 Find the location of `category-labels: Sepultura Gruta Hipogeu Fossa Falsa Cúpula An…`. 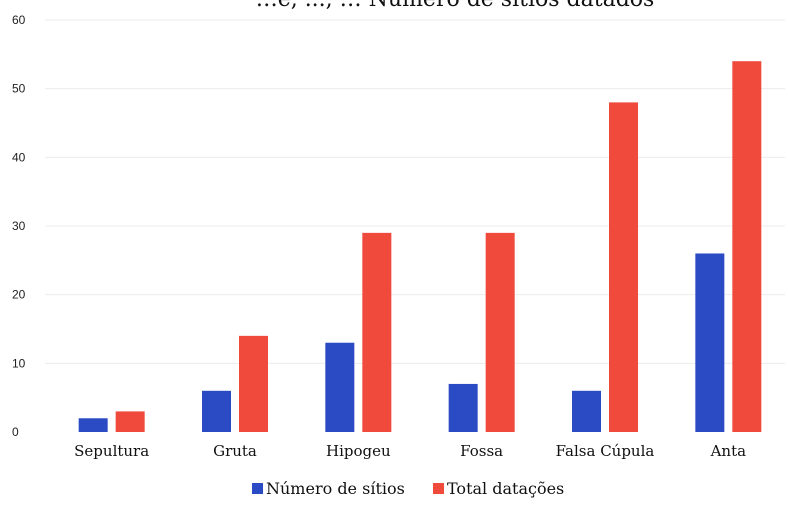

category-labels: Sepultura Gruta Hipogeu Fossa Falsa Cúpula An… is located at coordinates (410, 451).